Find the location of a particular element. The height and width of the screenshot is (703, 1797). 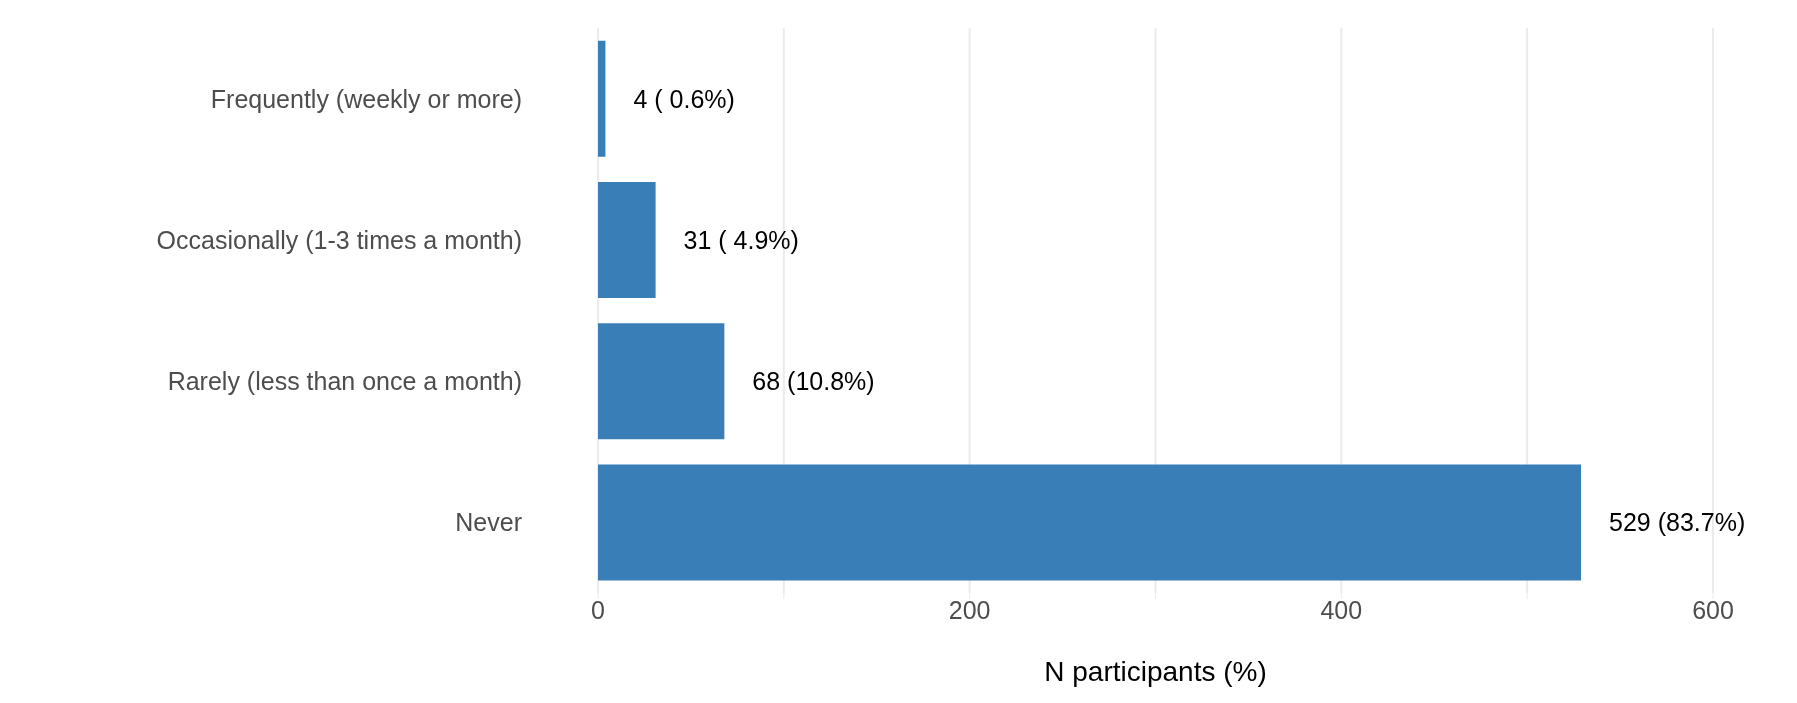

data-label: 68 (10.8%) is located at coordinates (813, 381).